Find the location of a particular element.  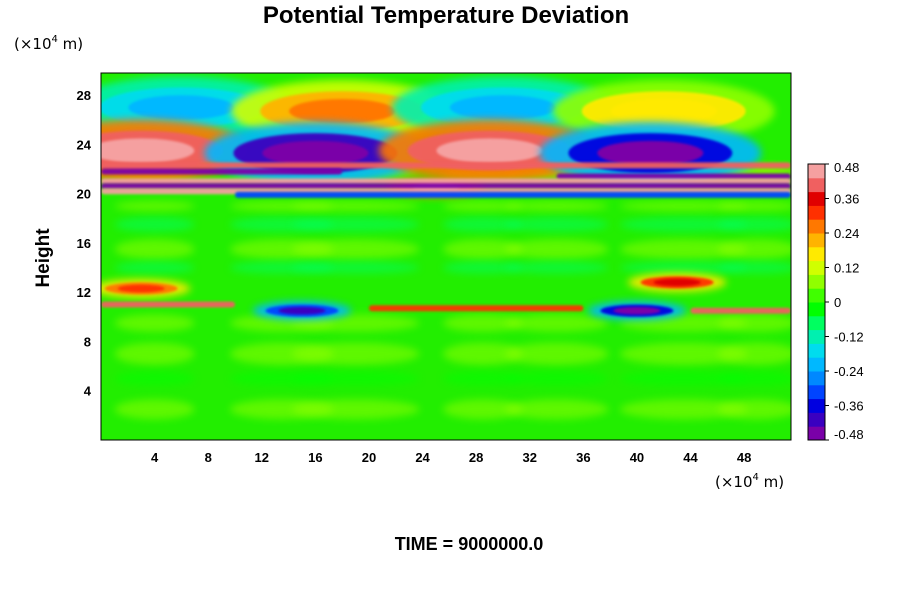

y-tick-label: 4 is located at coordinates (88, 391).